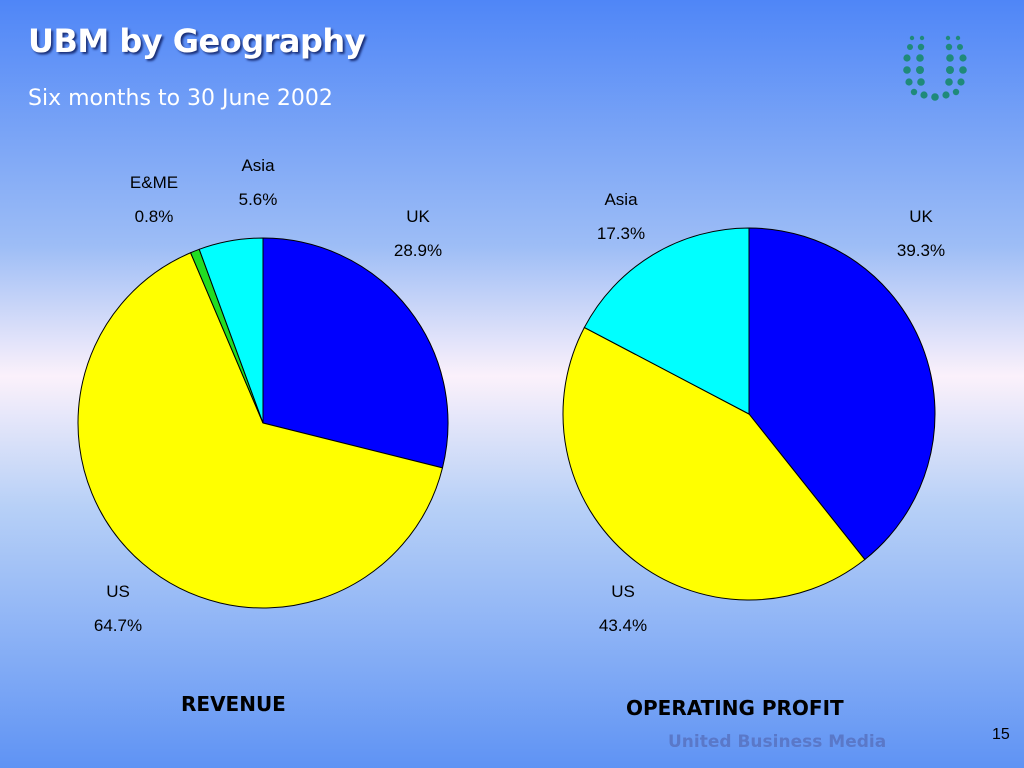 This screenshot has height=768, width=1024. What do you see at coordinates (921, 250) in the screenshot?
I see `operating-profit-value-uk: 39.3%` at bounding box center [921, 250].